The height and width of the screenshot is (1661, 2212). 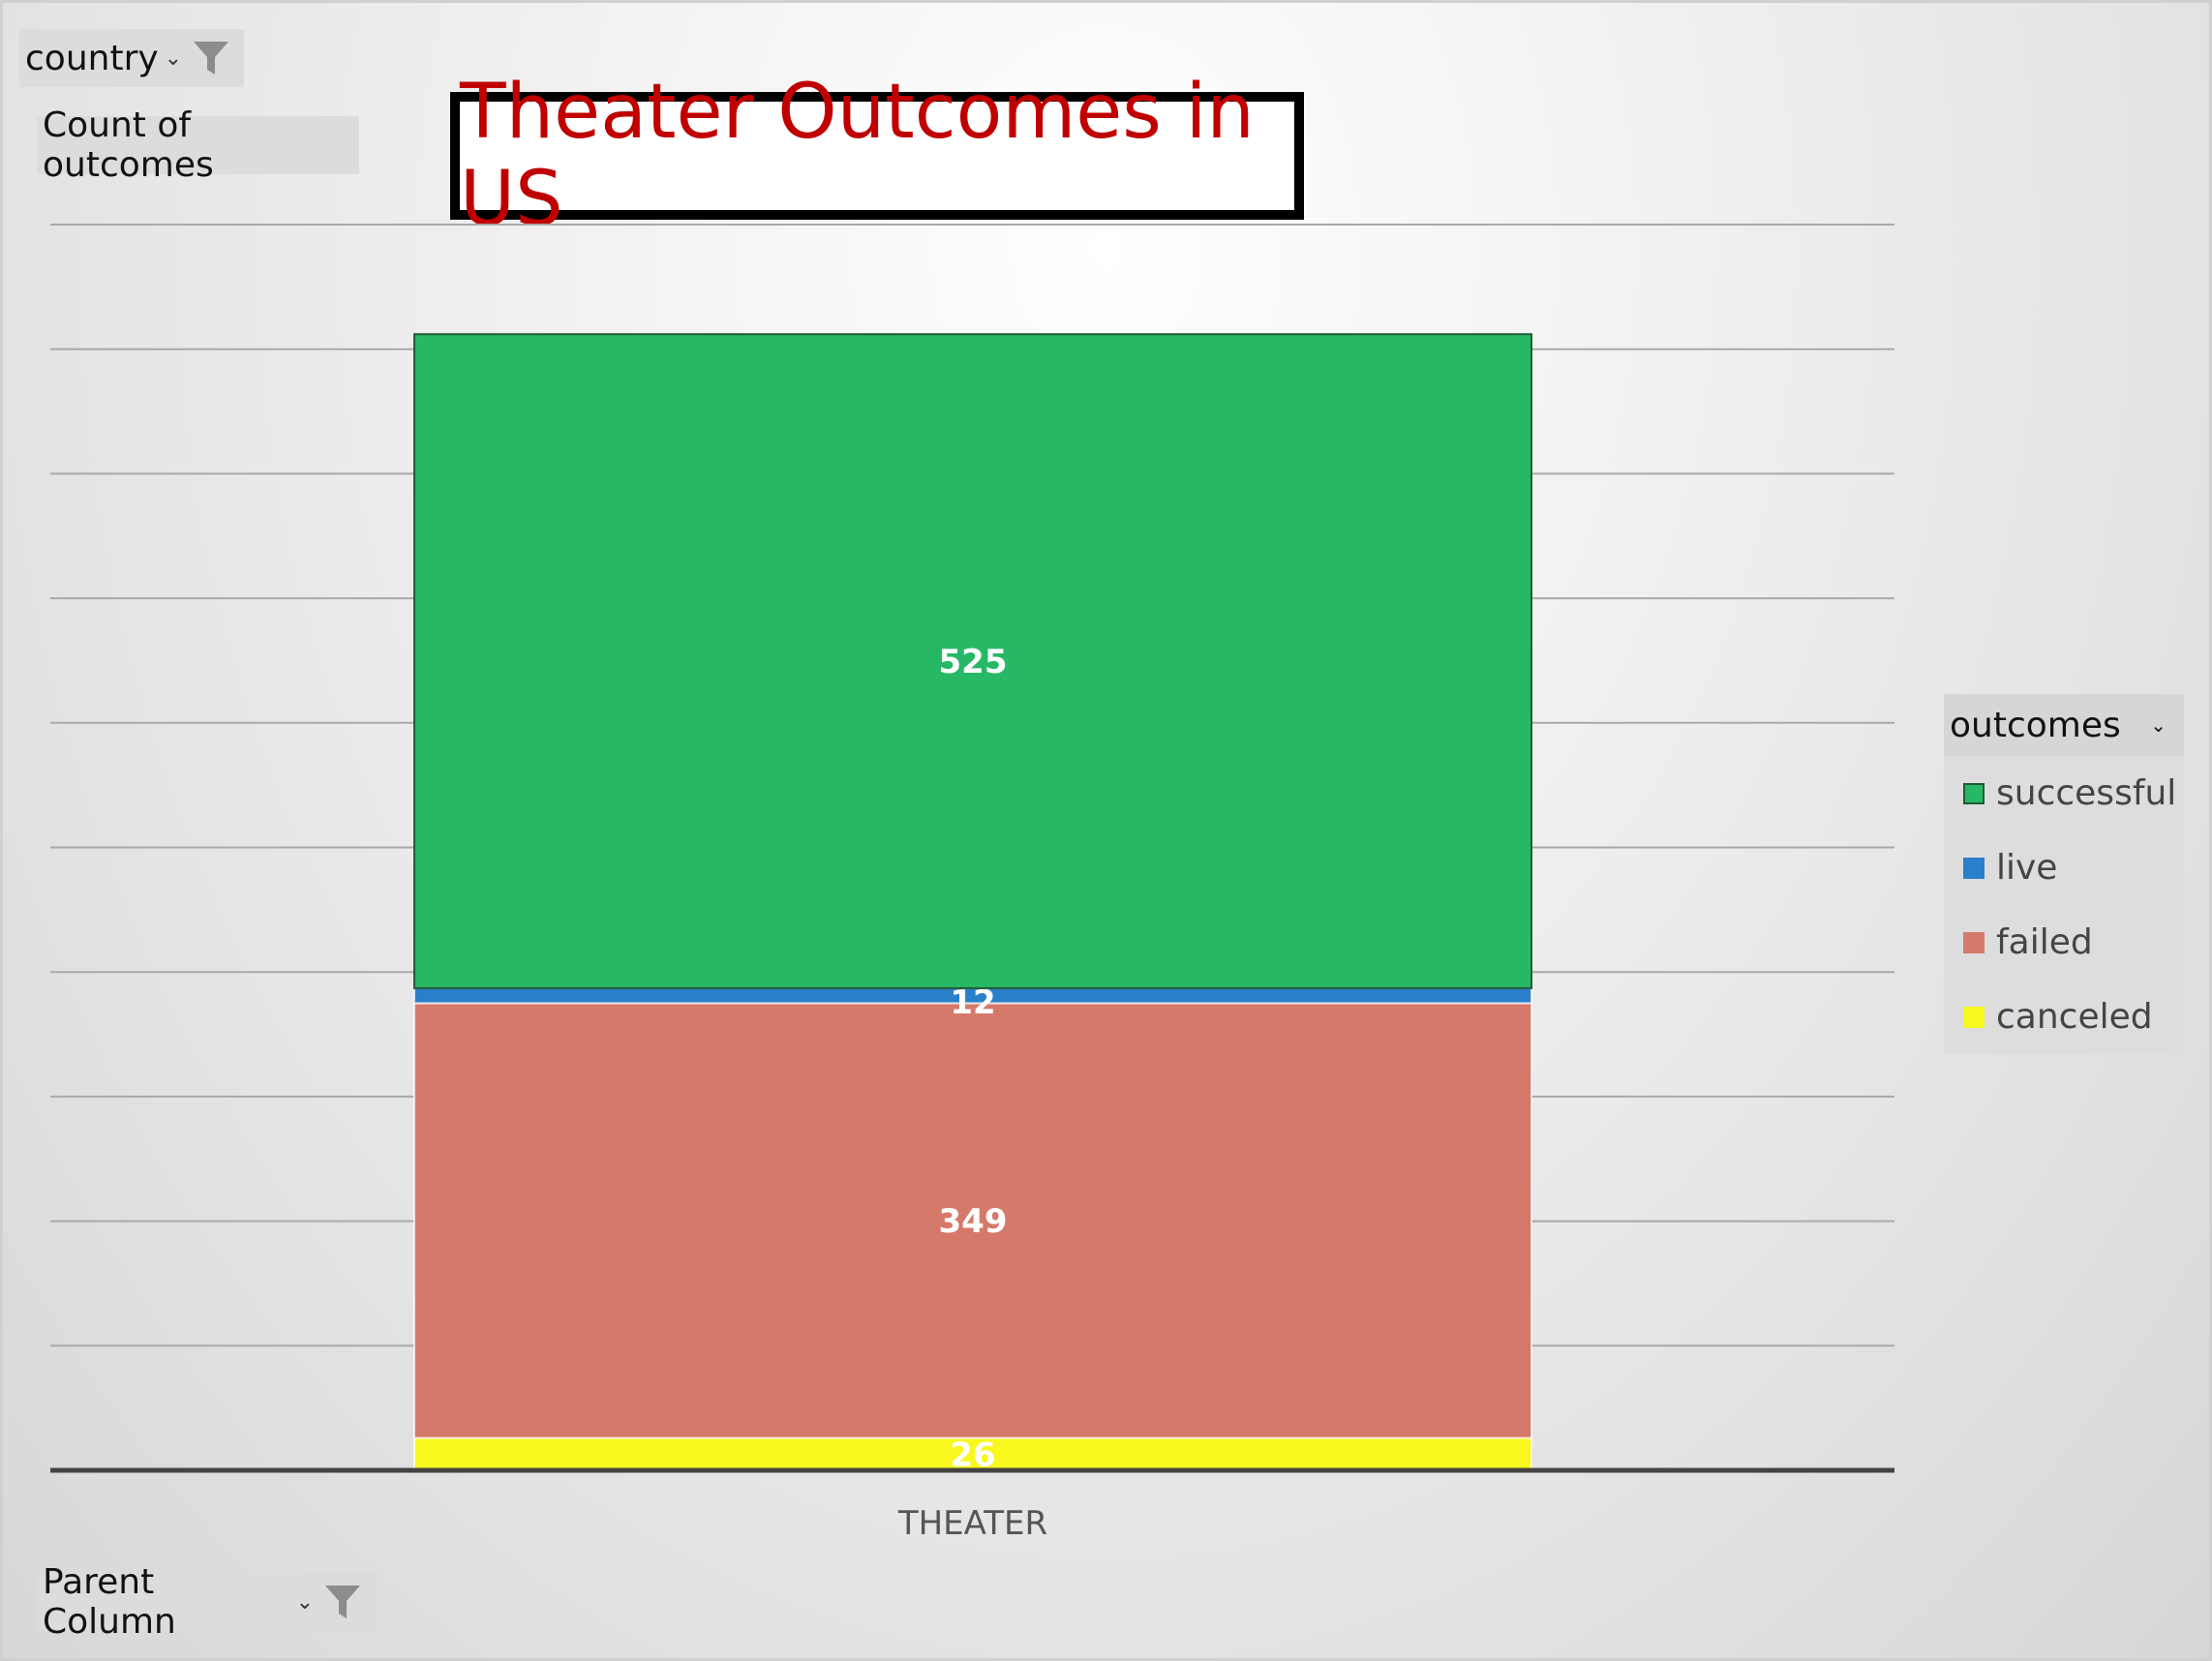 I want to click on chart-title-text: Theater Outcomes in US, so click(x=857, y=156).